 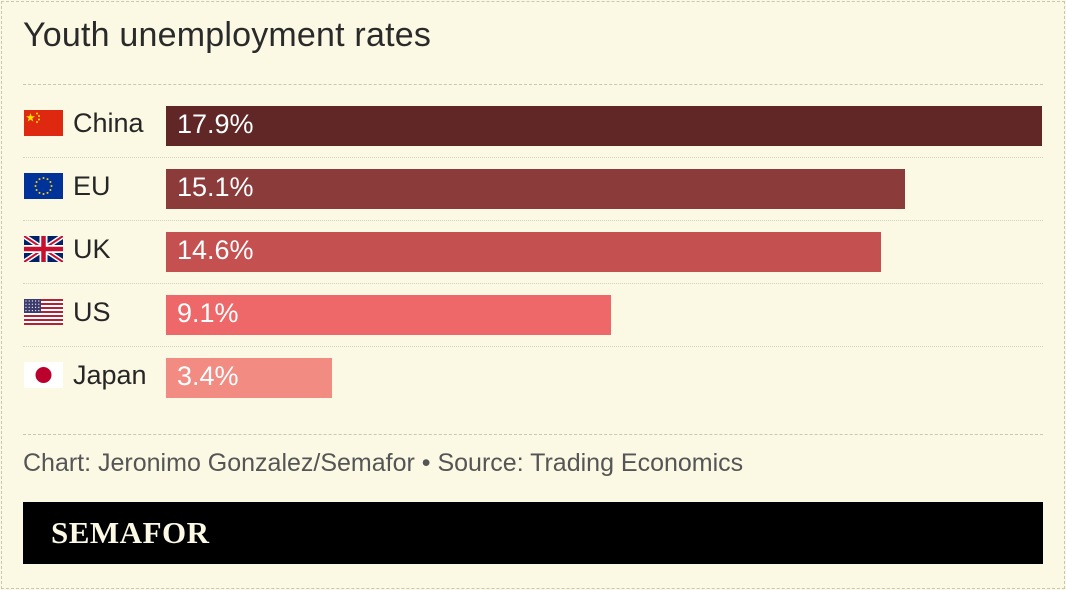 I want to click on japan-flag-icon, so click(x=43, y=375).